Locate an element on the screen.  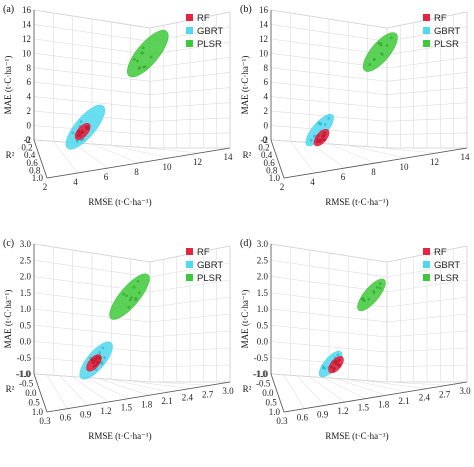
y-tick-label: 12 is located at coordinates (263, 39).